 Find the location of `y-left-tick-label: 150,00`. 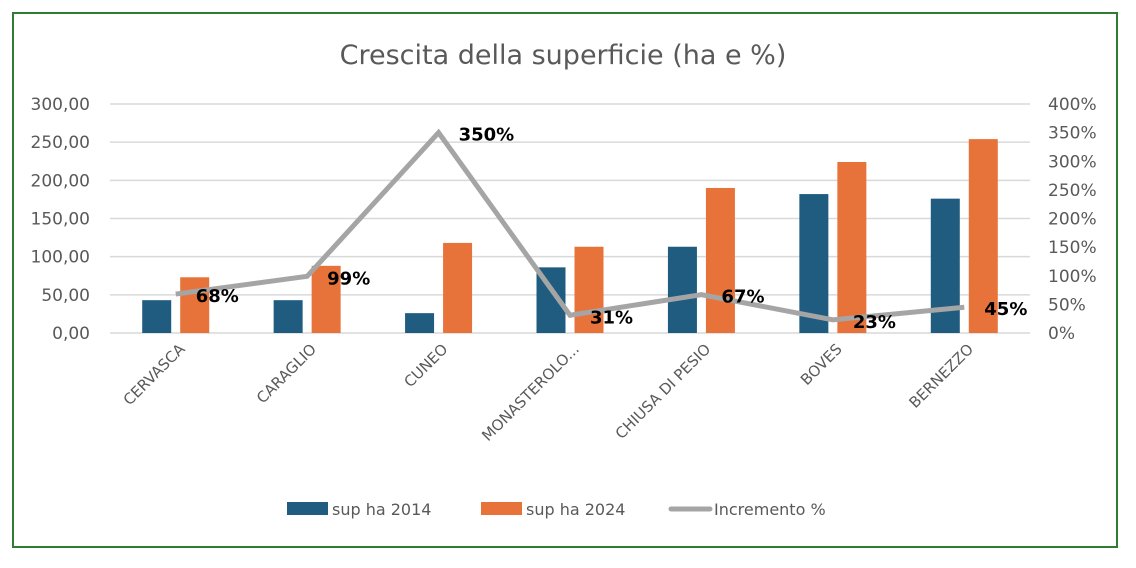

y-left-tick-label: 150,00 is located at coordinates (60, 220).